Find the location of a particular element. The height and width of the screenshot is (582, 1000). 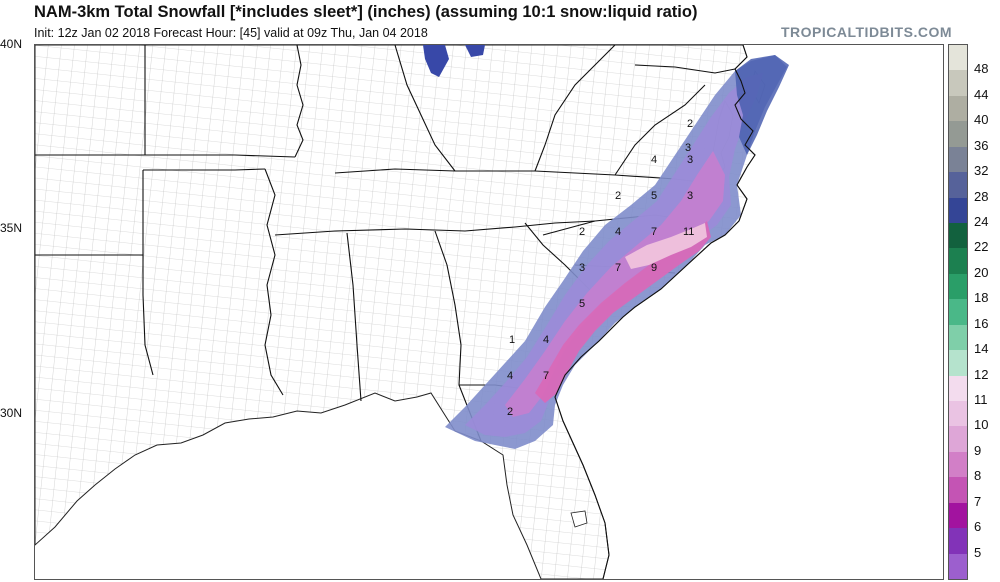

legend-label: 7 is located at coordinates (978, 501).